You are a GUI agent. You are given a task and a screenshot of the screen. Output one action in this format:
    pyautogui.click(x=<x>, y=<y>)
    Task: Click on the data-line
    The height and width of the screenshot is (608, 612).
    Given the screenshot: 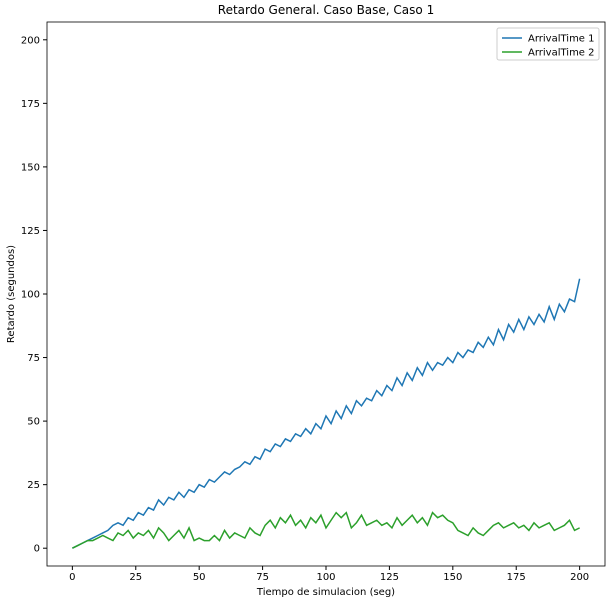 What is the action you would take?
    pyautogui.click(x=326, y=530)
    